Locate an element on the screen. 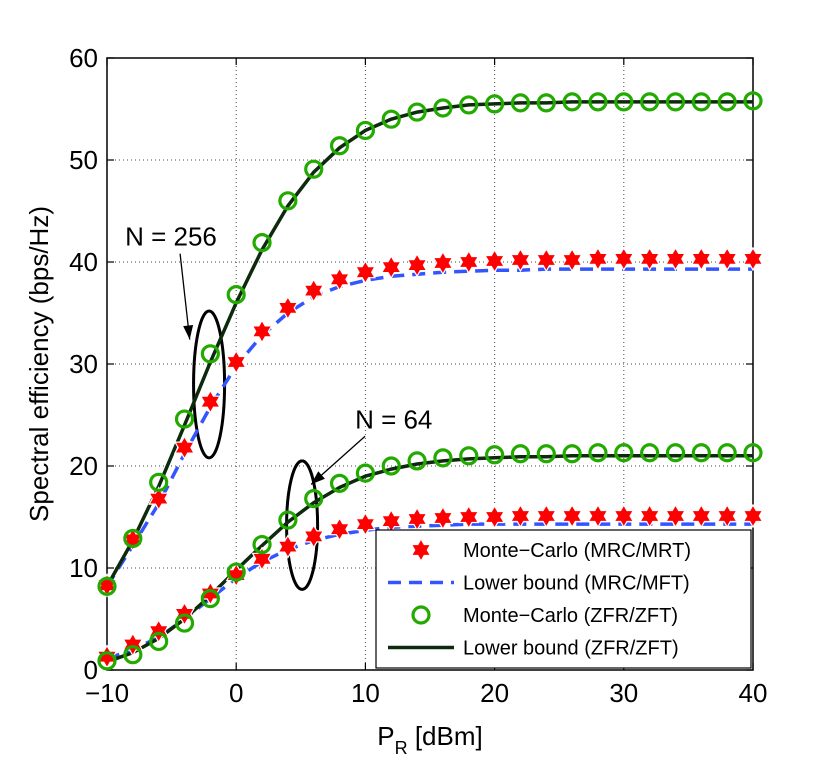 The width and height of the screenshot is (830, 763). x-tick-label: 20 is located at coordinates (494, 693).